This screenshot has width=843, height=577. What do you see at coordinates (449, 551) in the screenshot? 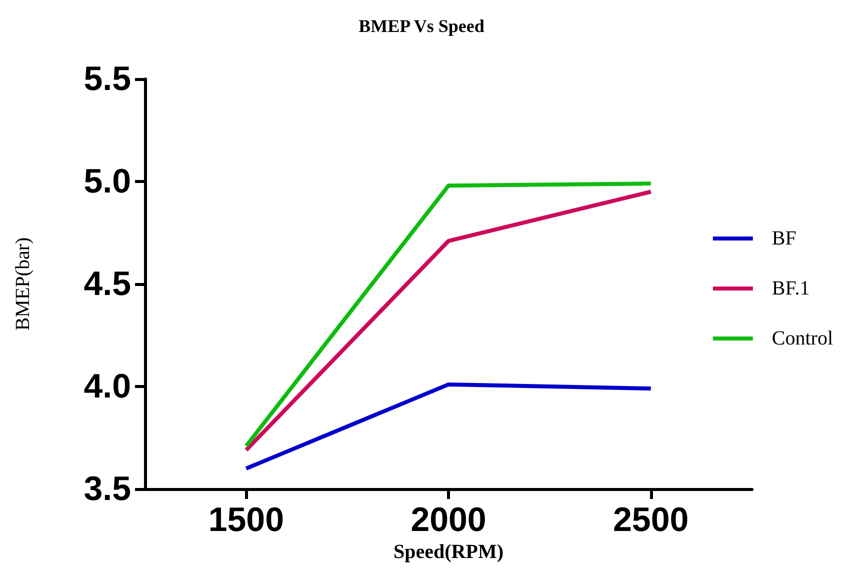
I see `x-axis-title: Speed(RPM)` at bounding box center [449, 551].